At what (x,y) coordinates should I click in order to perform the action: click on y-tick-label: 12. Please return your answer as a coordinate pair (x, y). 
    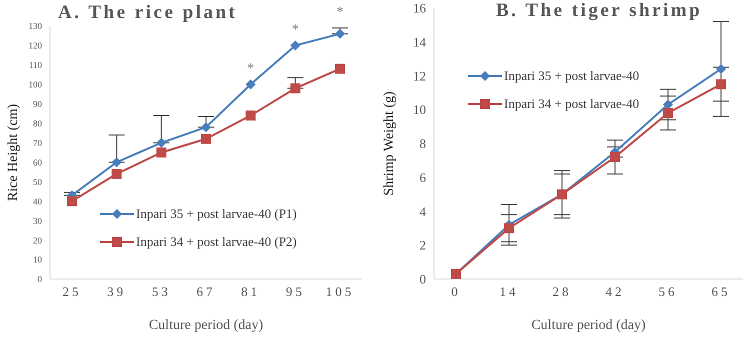
    Looking at the image, I should click on (419, 76).